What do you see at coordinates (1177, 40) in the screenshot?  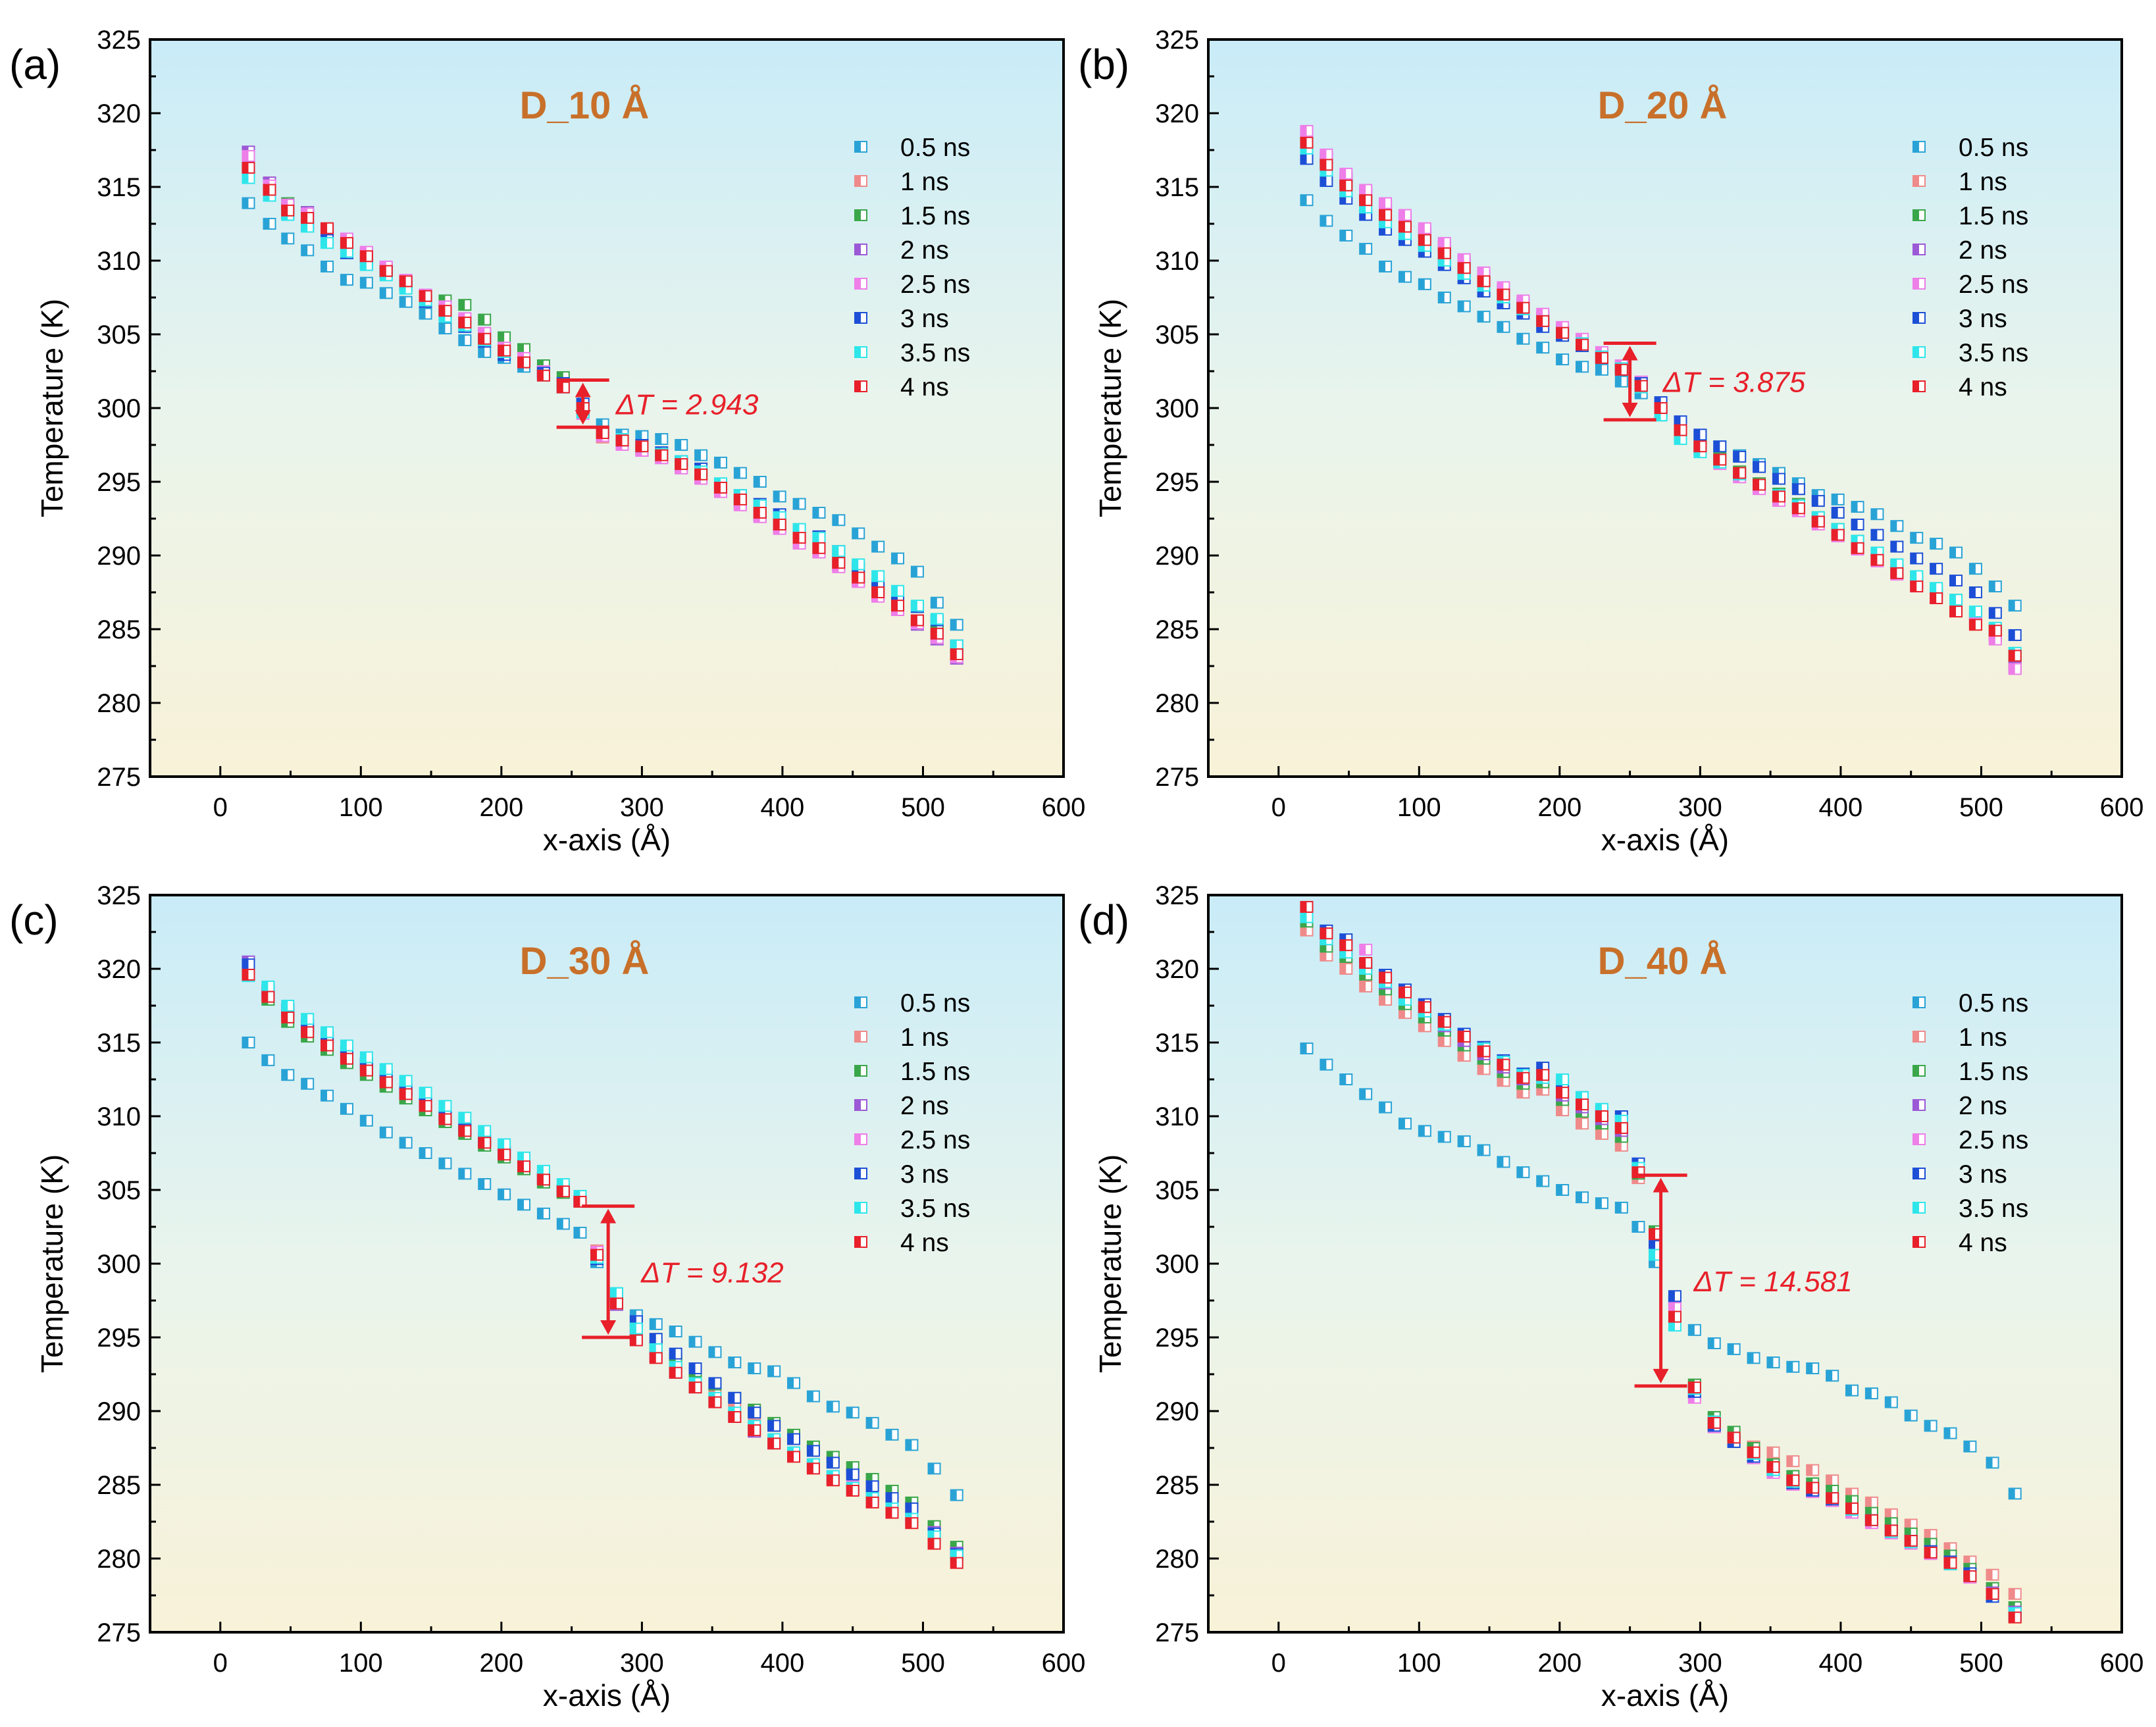 I see `y-tick-label: 325` at bounding box center [1177, 40].